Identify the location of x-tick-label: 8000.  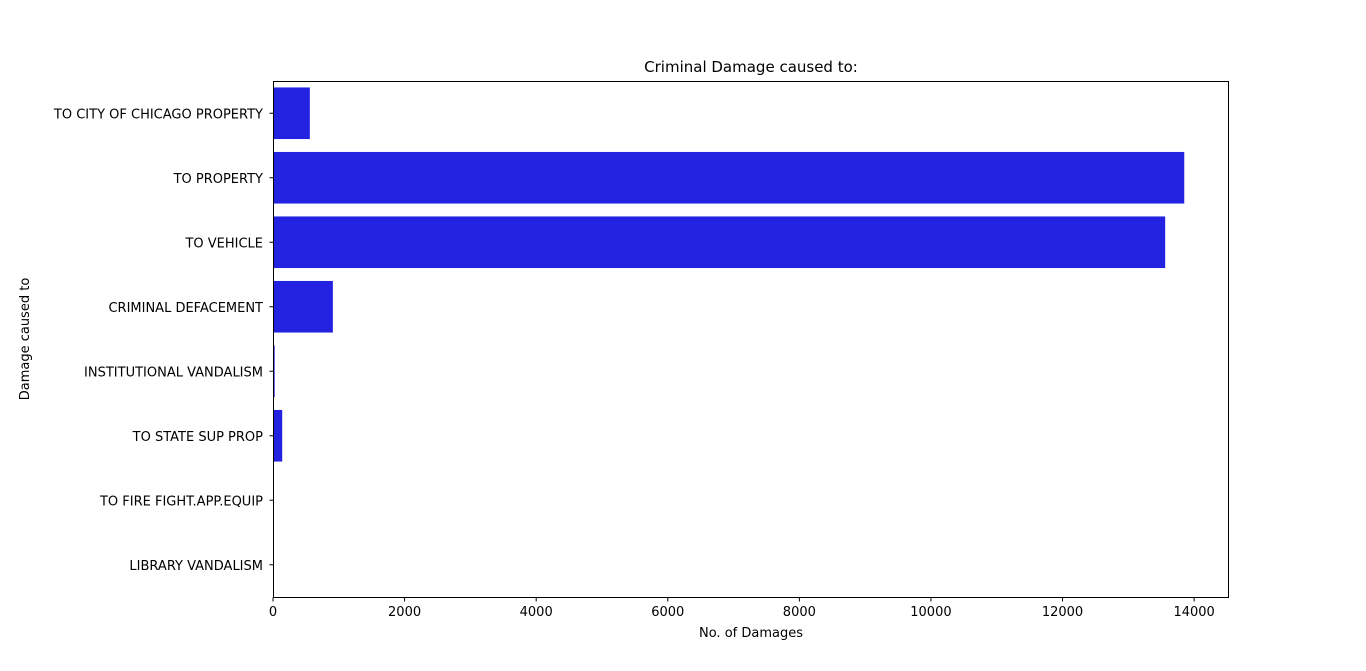
(799, 612).